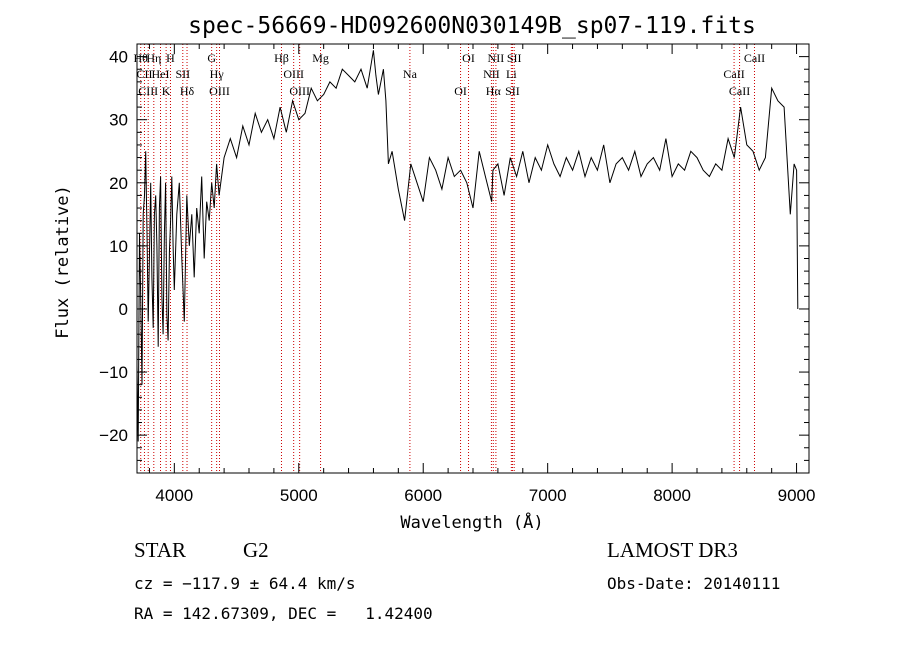  What do you see at coordinates (170, 58) in the screenshot?
I see `line-label: H` at bounding box center [170, 58].